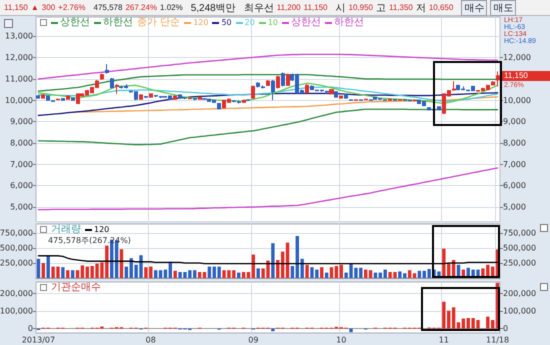 The height and width of the screenshot is (345, 550). What do you see at coordinates (21, 207) in the screenshot?
I see `y-tick-label: 5,000` at bounding box center [21, 207].